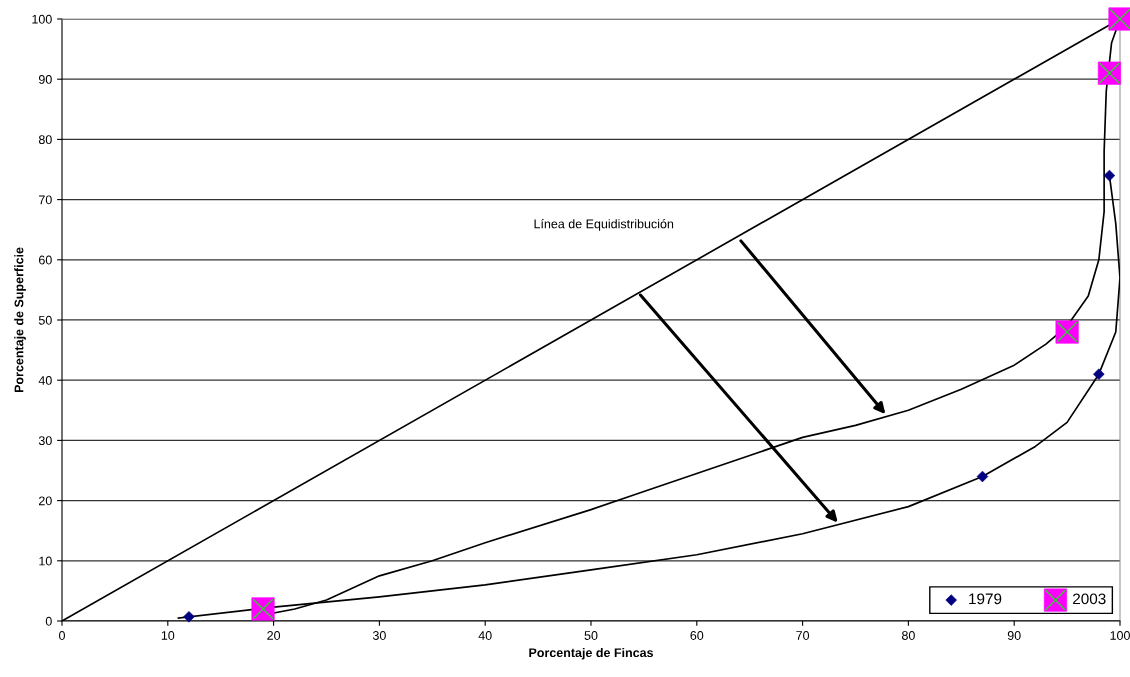  What do you see at coordinates (45, 140) in the screenshot?
I see `y-tick-label: 80` at bounding box center [45, 140].